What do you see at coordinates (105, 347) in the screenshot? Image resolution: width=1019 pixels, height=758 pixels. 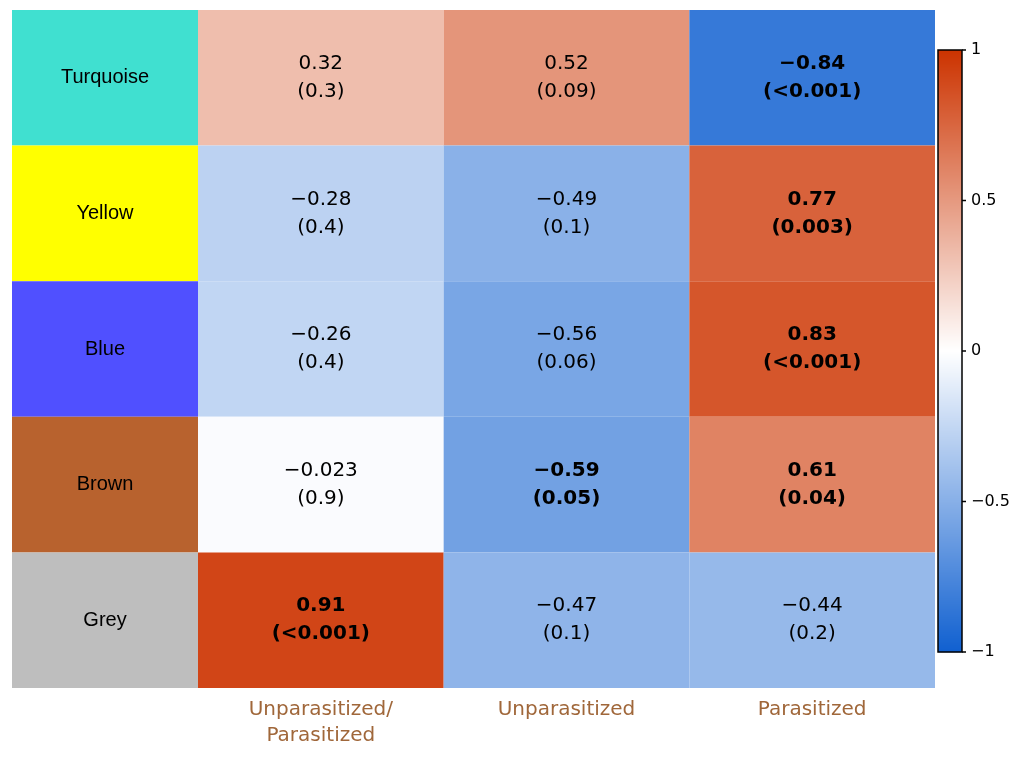 I see `y-tick-label: Blue` at bounding box center [105, 347].